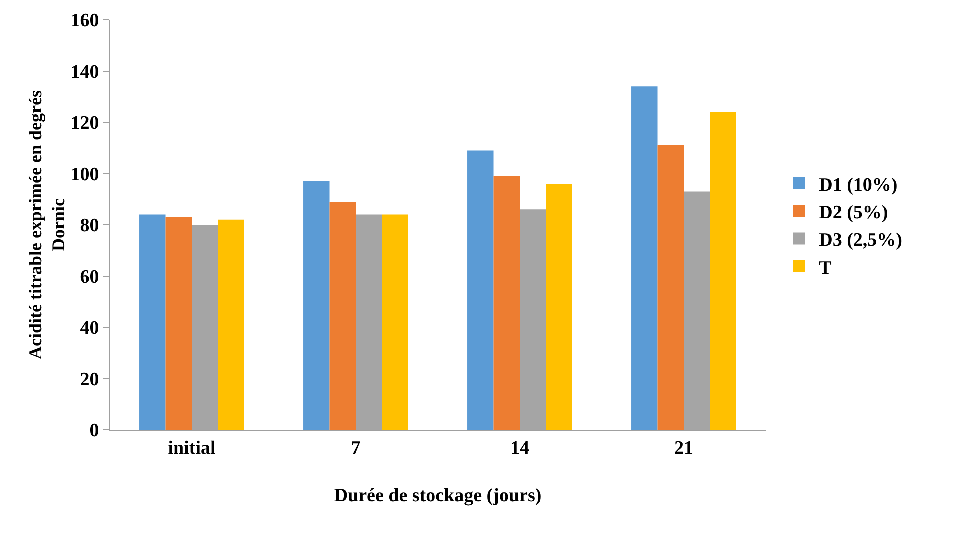 The width and height of the screenshot is (956, 535). Describe the element at coordinates (85, 123) in the screenshot. I see `y-tick-label: 120` at that location.